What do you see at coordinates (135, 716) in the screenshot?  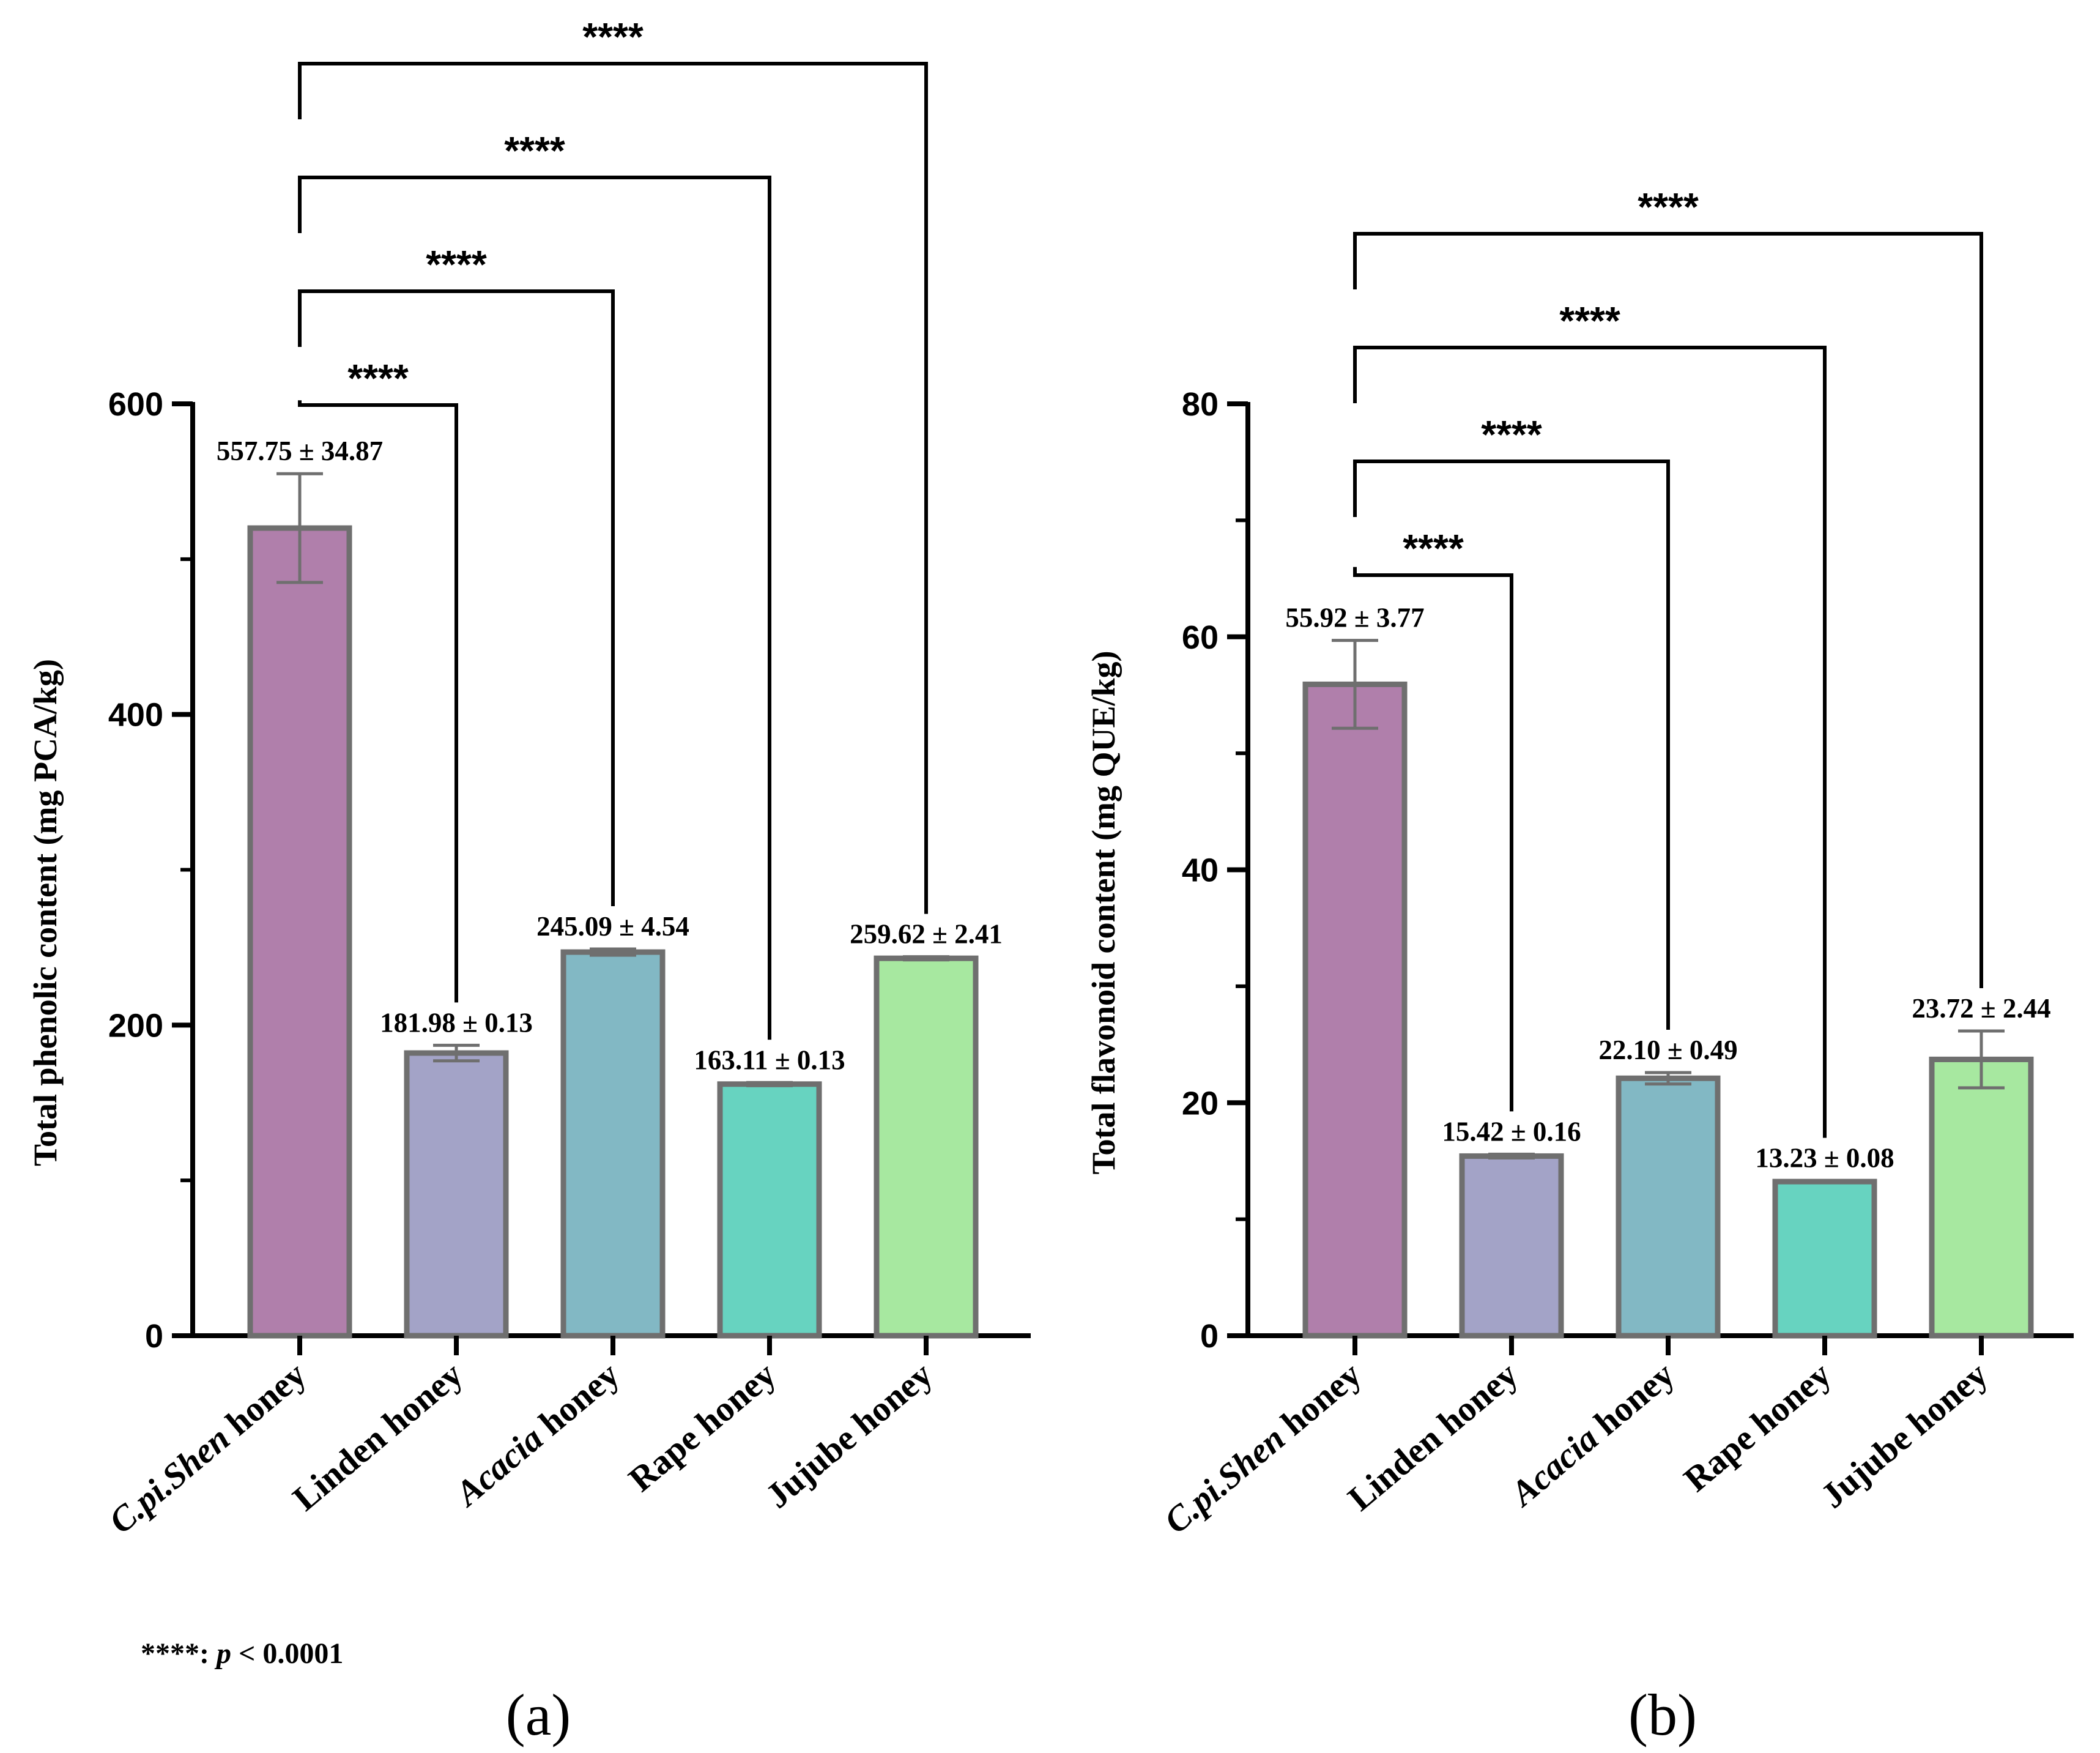 I see `y-tick-label: 400` at bounding box center [135, 716].